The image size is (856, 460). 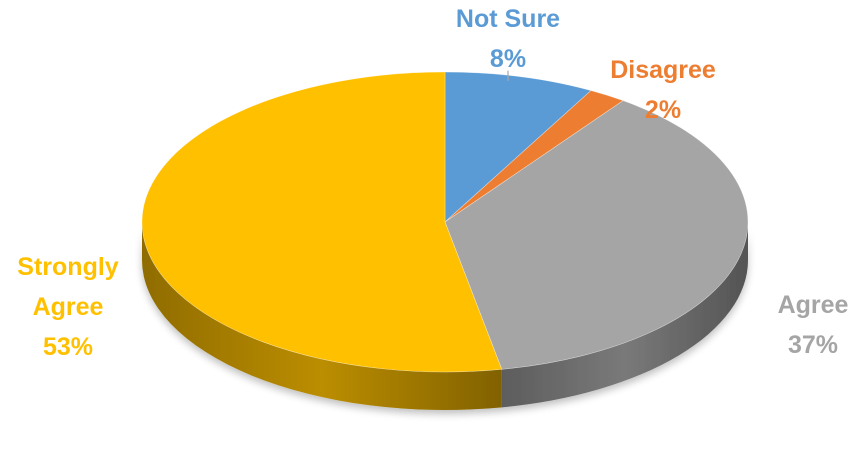 What do you see at coordinates (508, 59) in the screenshot?
I see `label-value: 8%` at bounding box center [508, 59].